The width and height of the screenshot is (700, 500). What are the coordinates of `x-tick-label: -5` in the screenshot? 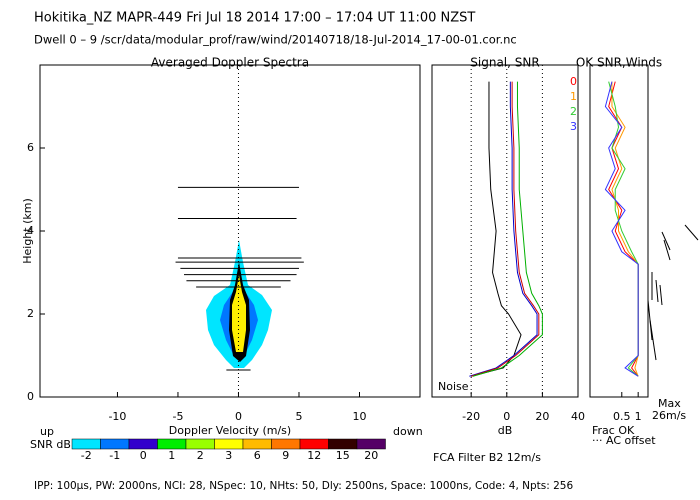 It's located at (177, 416).